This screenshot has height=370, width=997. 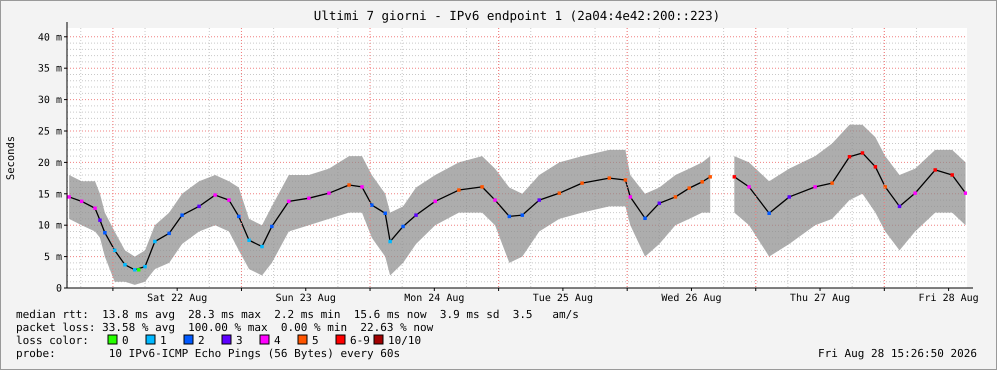 I want to click on y-tick-label: 40 m, so click(x=50, y=38).